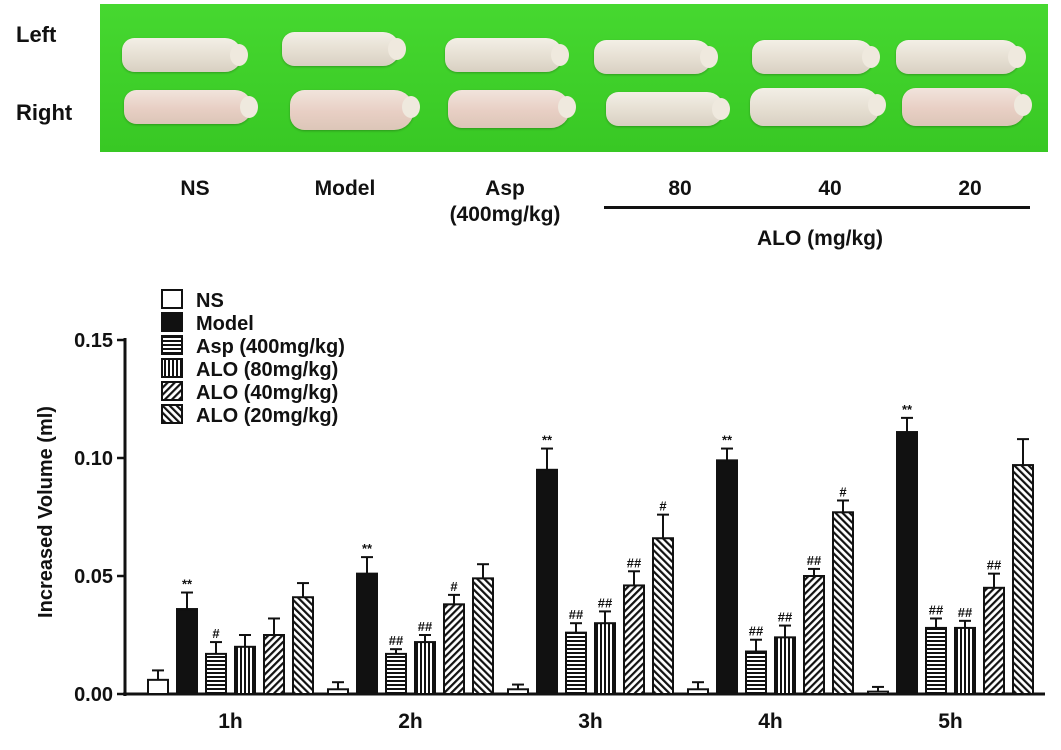 Image resolution: width=1061 pixels, height=750 pixels. What do you see at coordinates (547, 440) in the screenshot?
I see `sig-mark-3h-1: **` at bounding box center [547, 440].